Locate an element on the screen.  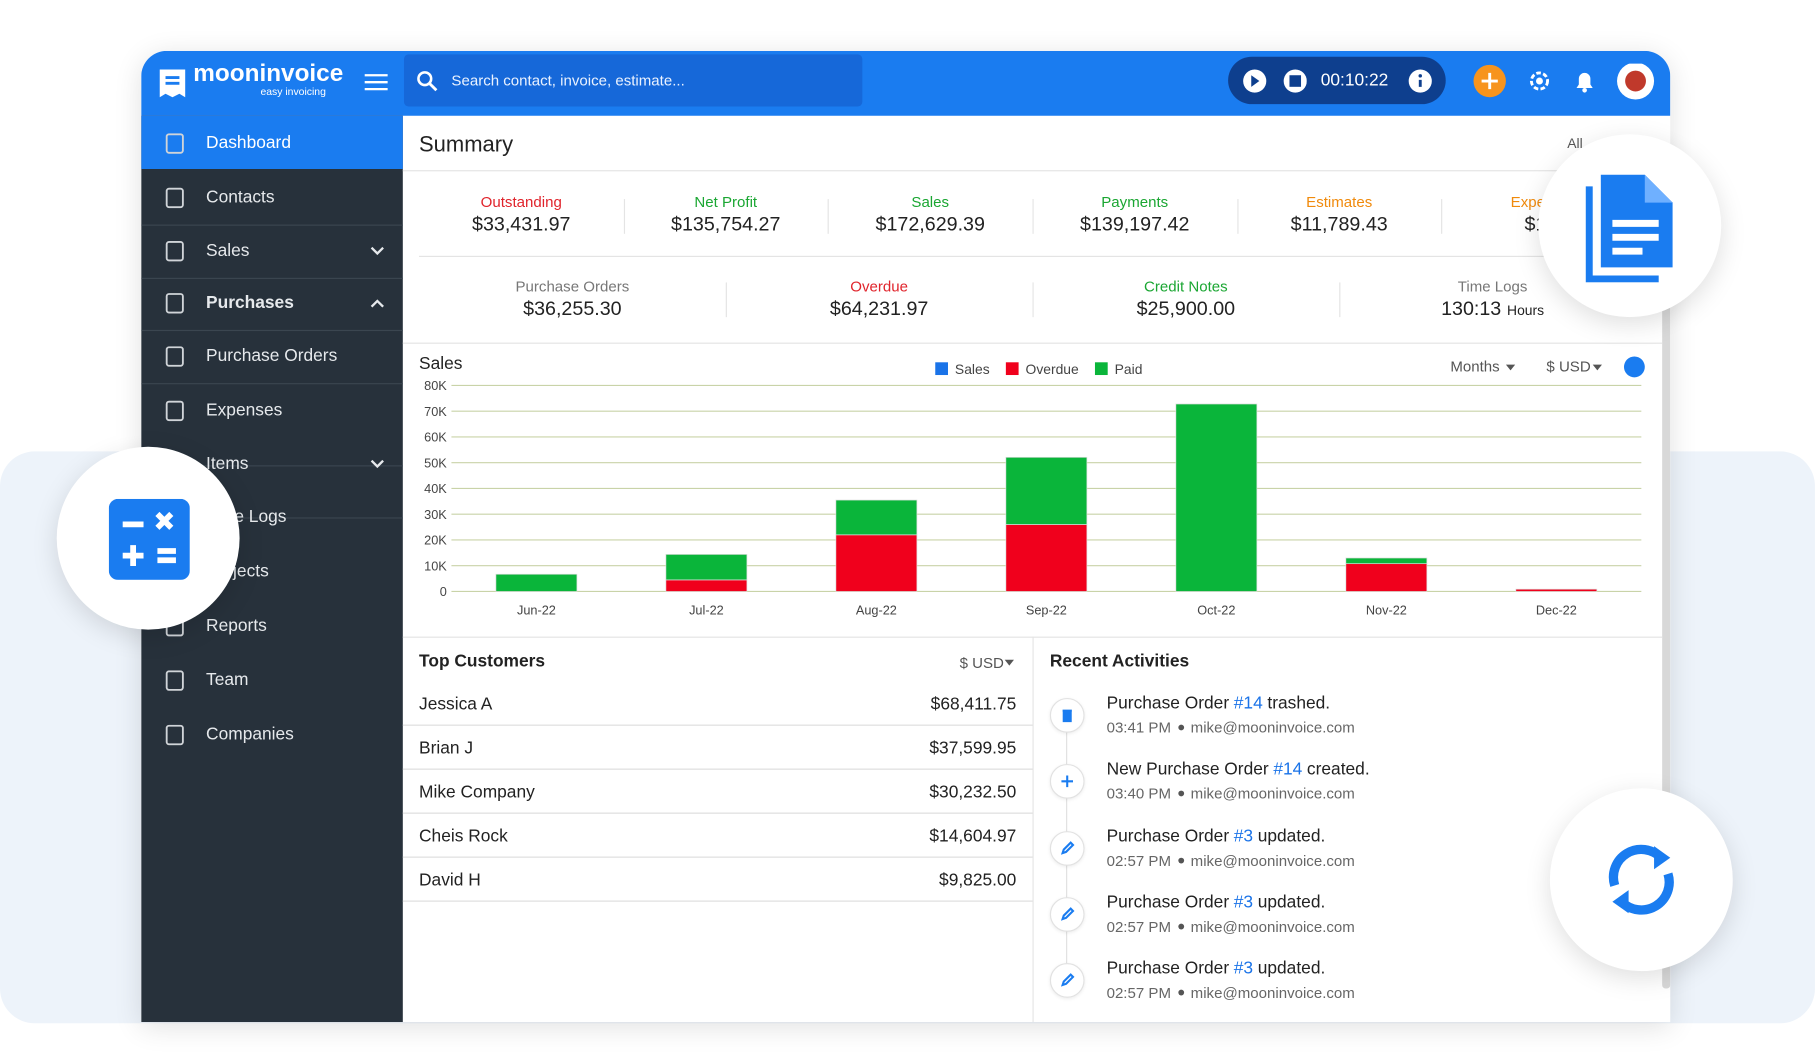
y-tick-label: 70K is located at coordinates (435, 411).